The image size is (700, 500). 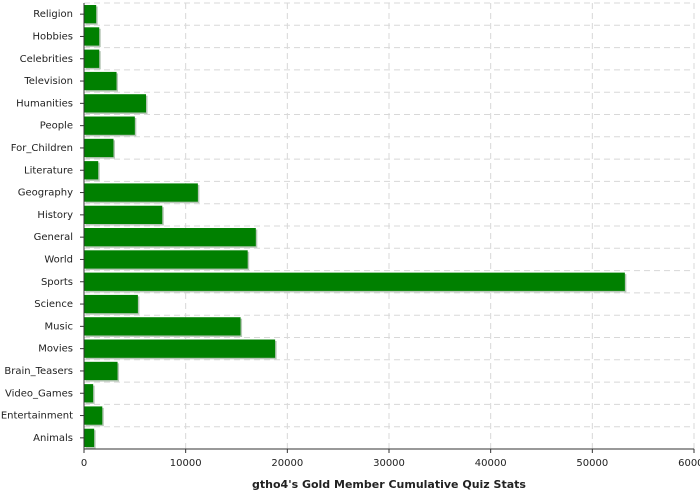 What do you see at coordinates (53, 237) in the screenshot?
I see `y-tick-label: General` at bounding box center [53, 237].